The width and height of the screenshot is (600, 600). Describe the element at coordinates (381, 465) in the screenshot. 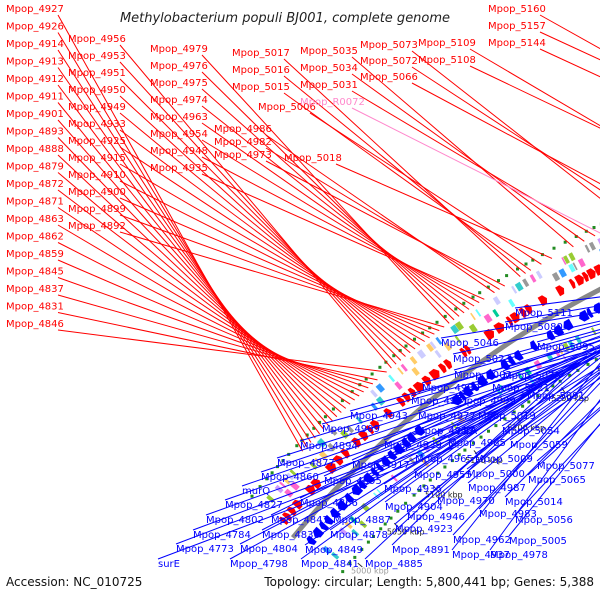

I see `gene-label: Mpop_4917` at that location.